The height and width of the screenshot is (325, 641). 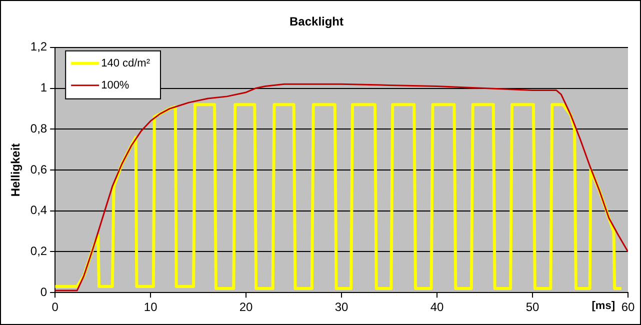 What do you see at coordinates (341, 307) in the screenshot?
I see `x-tick-label: 30` at bounding box center [341, 307].